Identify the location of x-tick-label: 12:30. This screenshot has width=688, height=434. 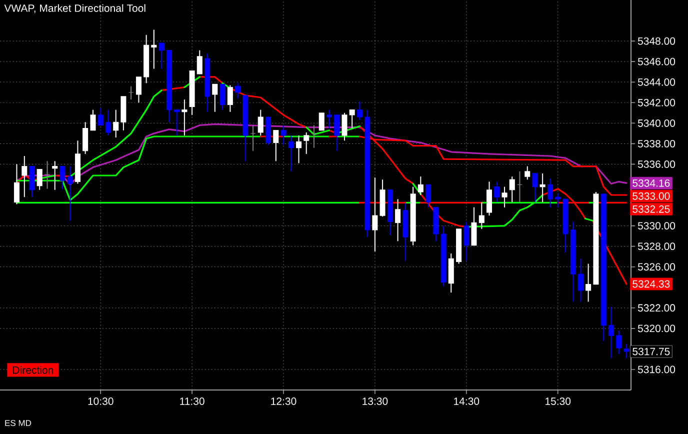
(283, 401).